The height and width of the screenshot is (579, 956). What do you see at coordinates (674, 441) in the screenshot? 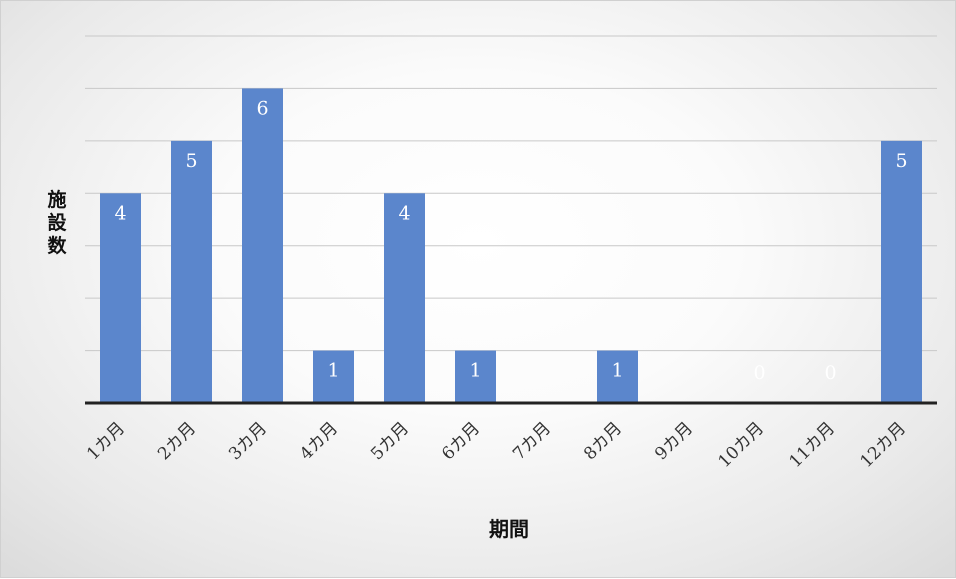
I see `x-tick-label: 9カ月` at bounding box center [674, 441].